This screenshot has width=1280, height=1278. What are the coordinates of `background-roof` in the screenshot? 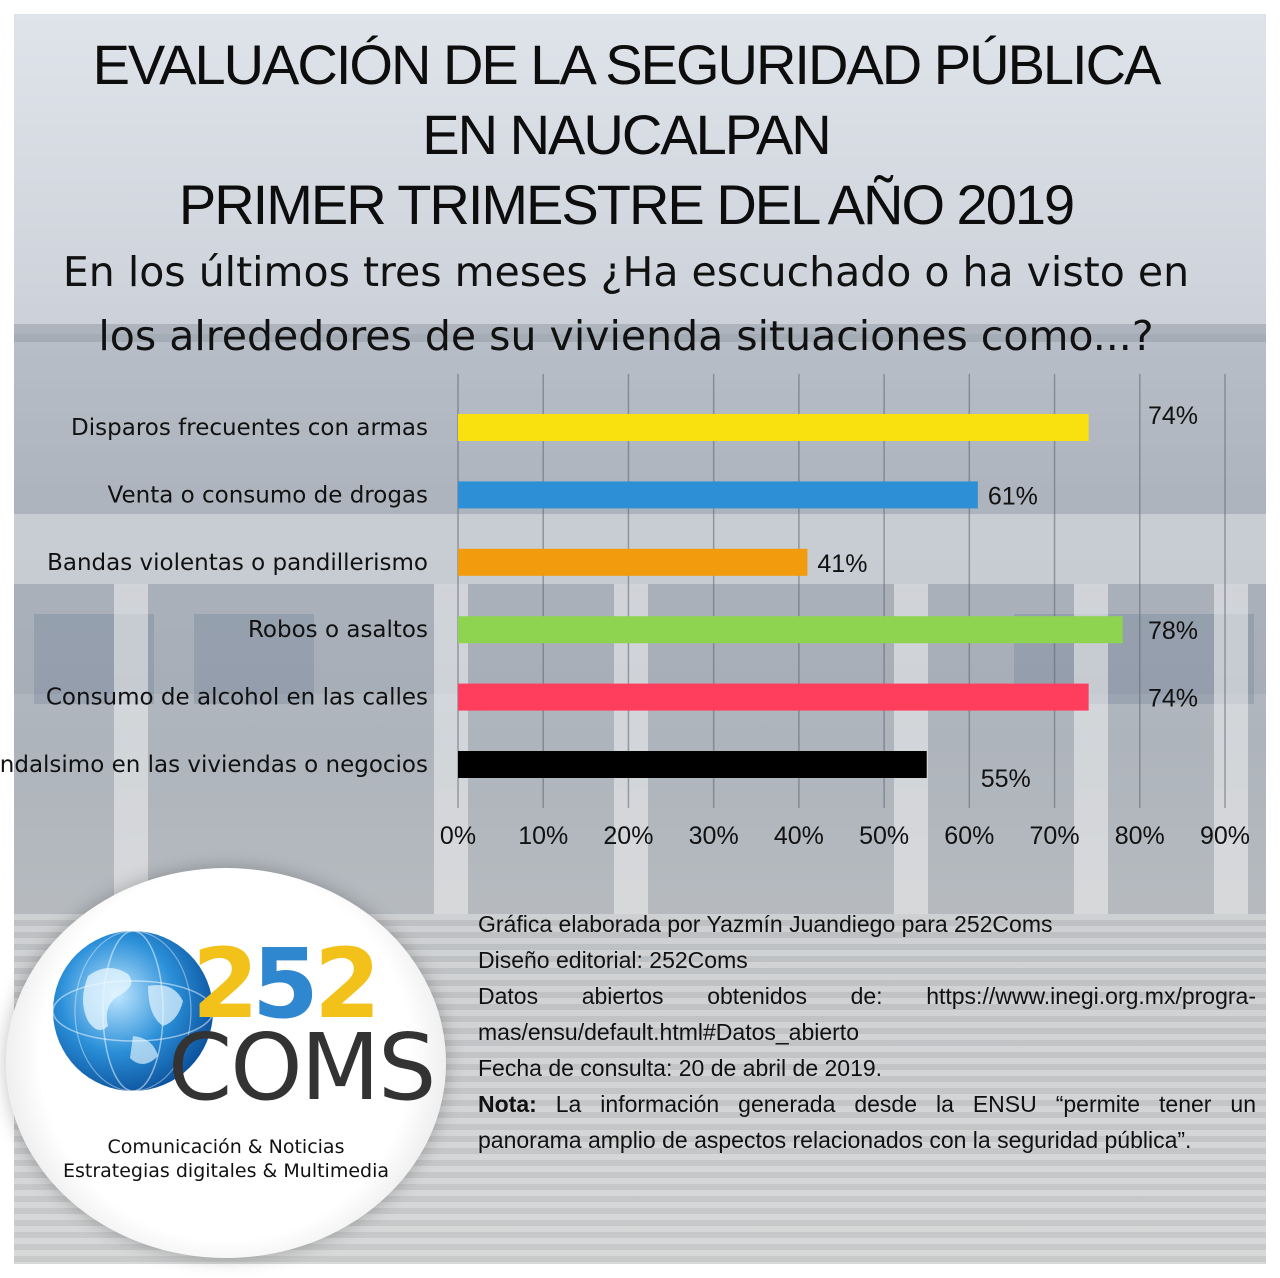 It's located at (640, 333).